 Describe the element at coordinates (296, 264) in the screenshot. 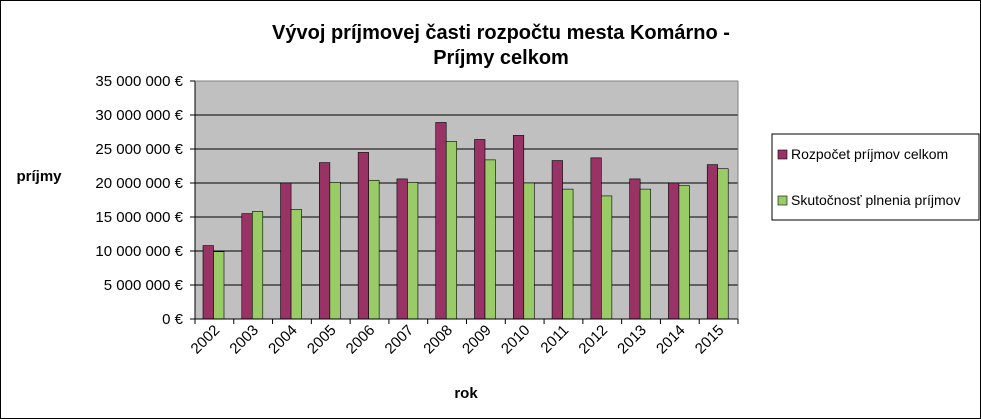

I see `bar-skutocnost-2004` at that location.